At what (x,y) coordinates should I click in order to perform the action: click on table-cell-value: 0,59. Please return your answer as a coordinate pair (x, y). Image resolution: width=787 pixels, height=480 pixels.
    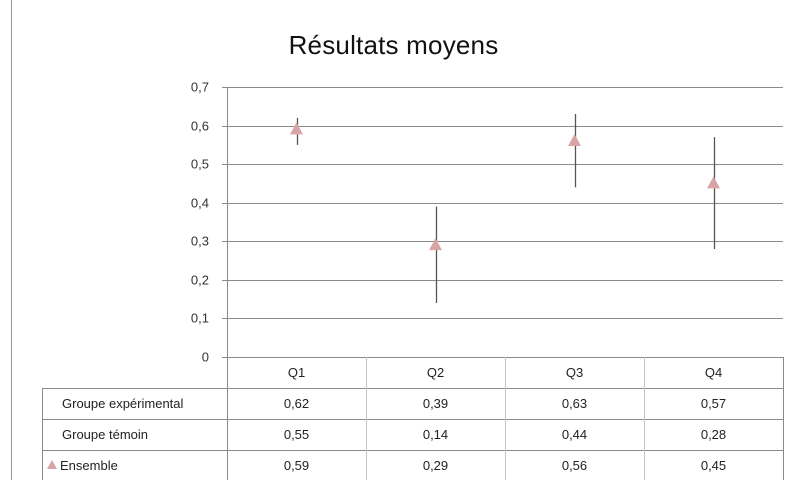
    Looking at the image, I should click on (296, 465).